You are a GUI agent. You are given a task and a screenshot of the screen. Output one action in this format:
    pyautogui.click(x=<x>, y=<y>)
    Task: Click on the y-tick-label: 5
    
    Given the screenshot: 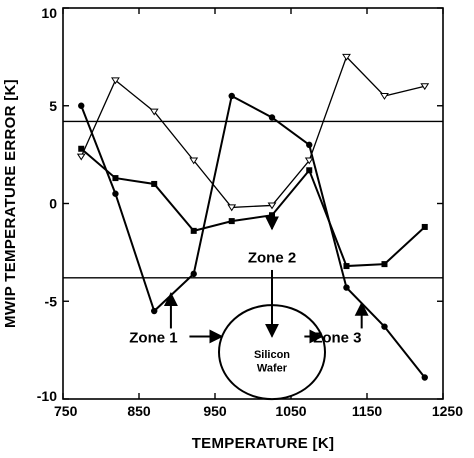 What is the action you would take?
    pyautogui.click(x=53, y=106)
    